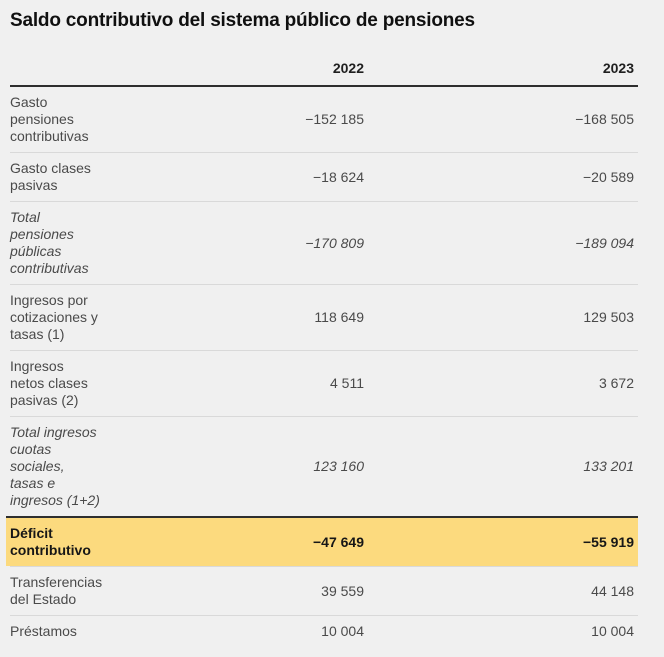 The width and height of the screenshot is (664, 657). I want to click on row-value-2023: −55 919, so click(608, 541).